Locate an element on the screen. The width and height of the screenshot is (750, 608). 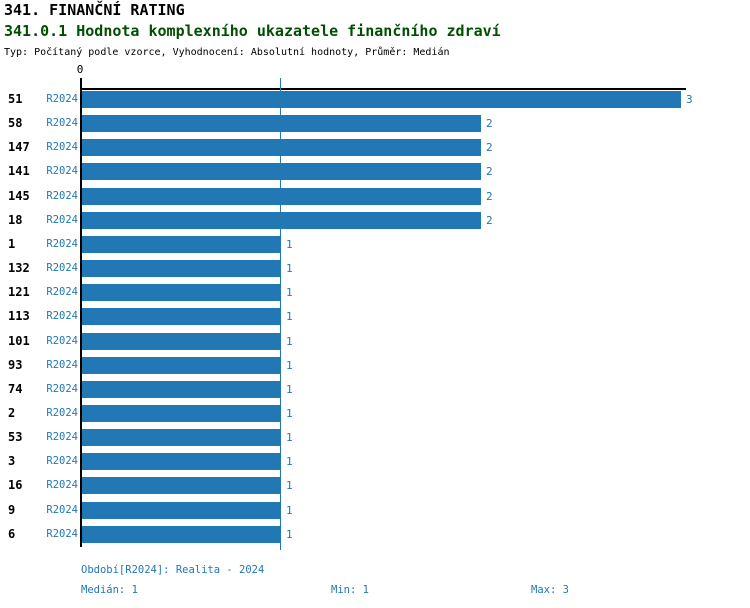
row-id-label: 18 is located at coordinates (15, 220).